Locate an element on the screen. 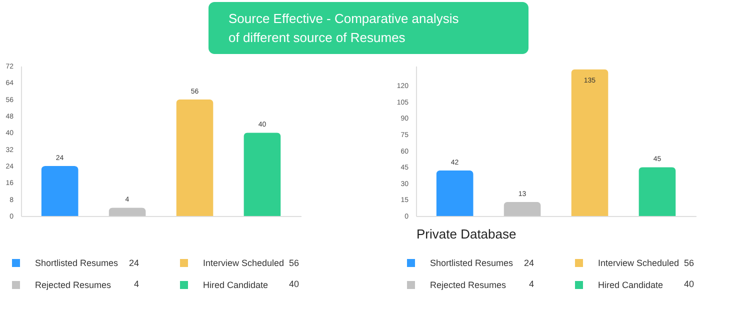 Image resolution: width=737 pixels, height=324 pixels. x-axis-title: Private Database is located at coordinates (466, 234).